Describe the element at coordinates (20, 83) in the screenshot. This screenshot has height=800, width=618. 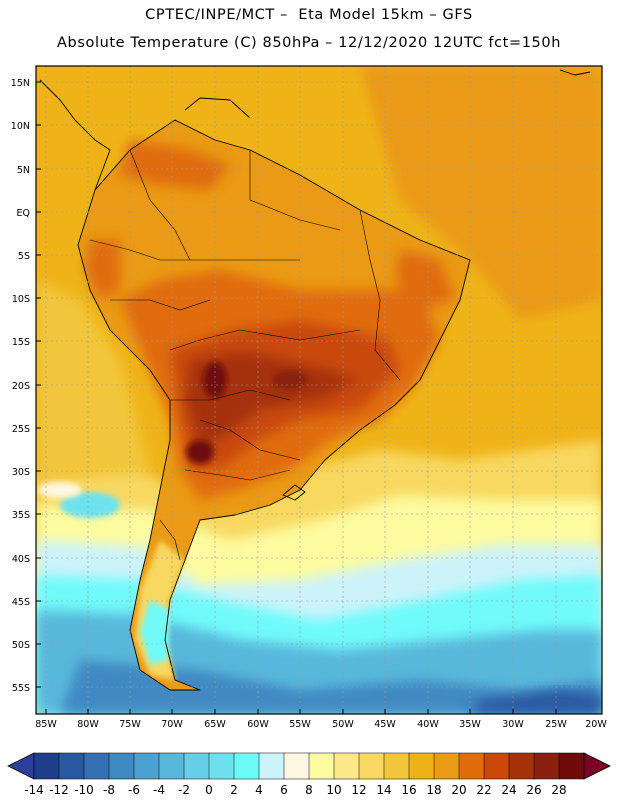
I see `lat-label: 15N` at that location.